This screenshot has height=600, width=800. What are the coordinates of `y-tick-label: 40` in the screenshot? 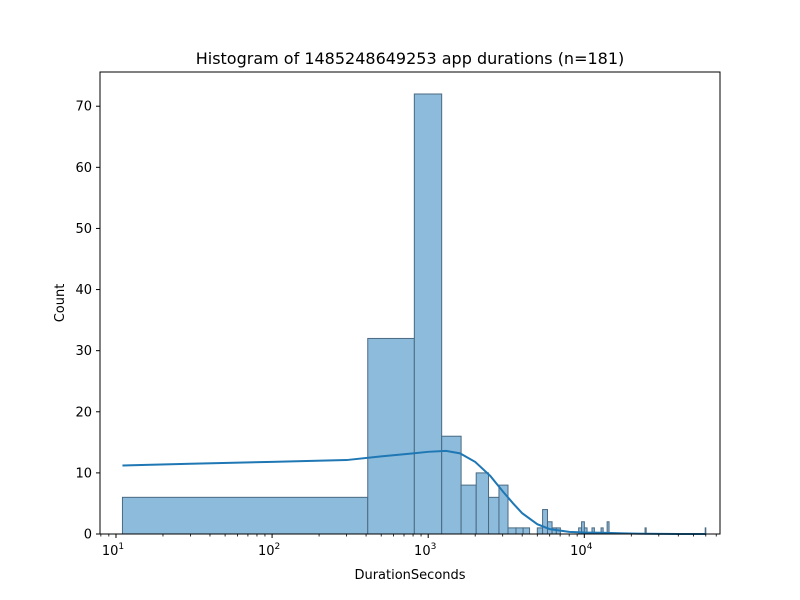 It's located at (83, 290).